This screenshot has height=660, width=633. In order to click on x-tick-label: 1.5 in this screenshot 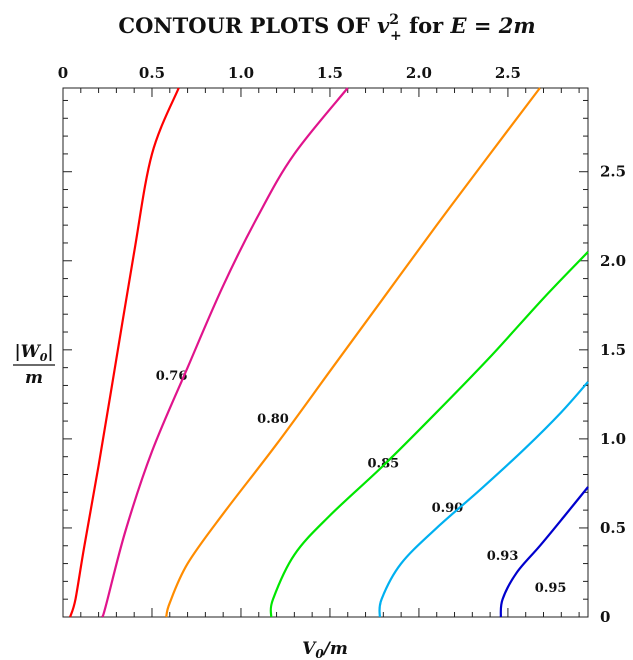, I will do `click(330, 73)`.